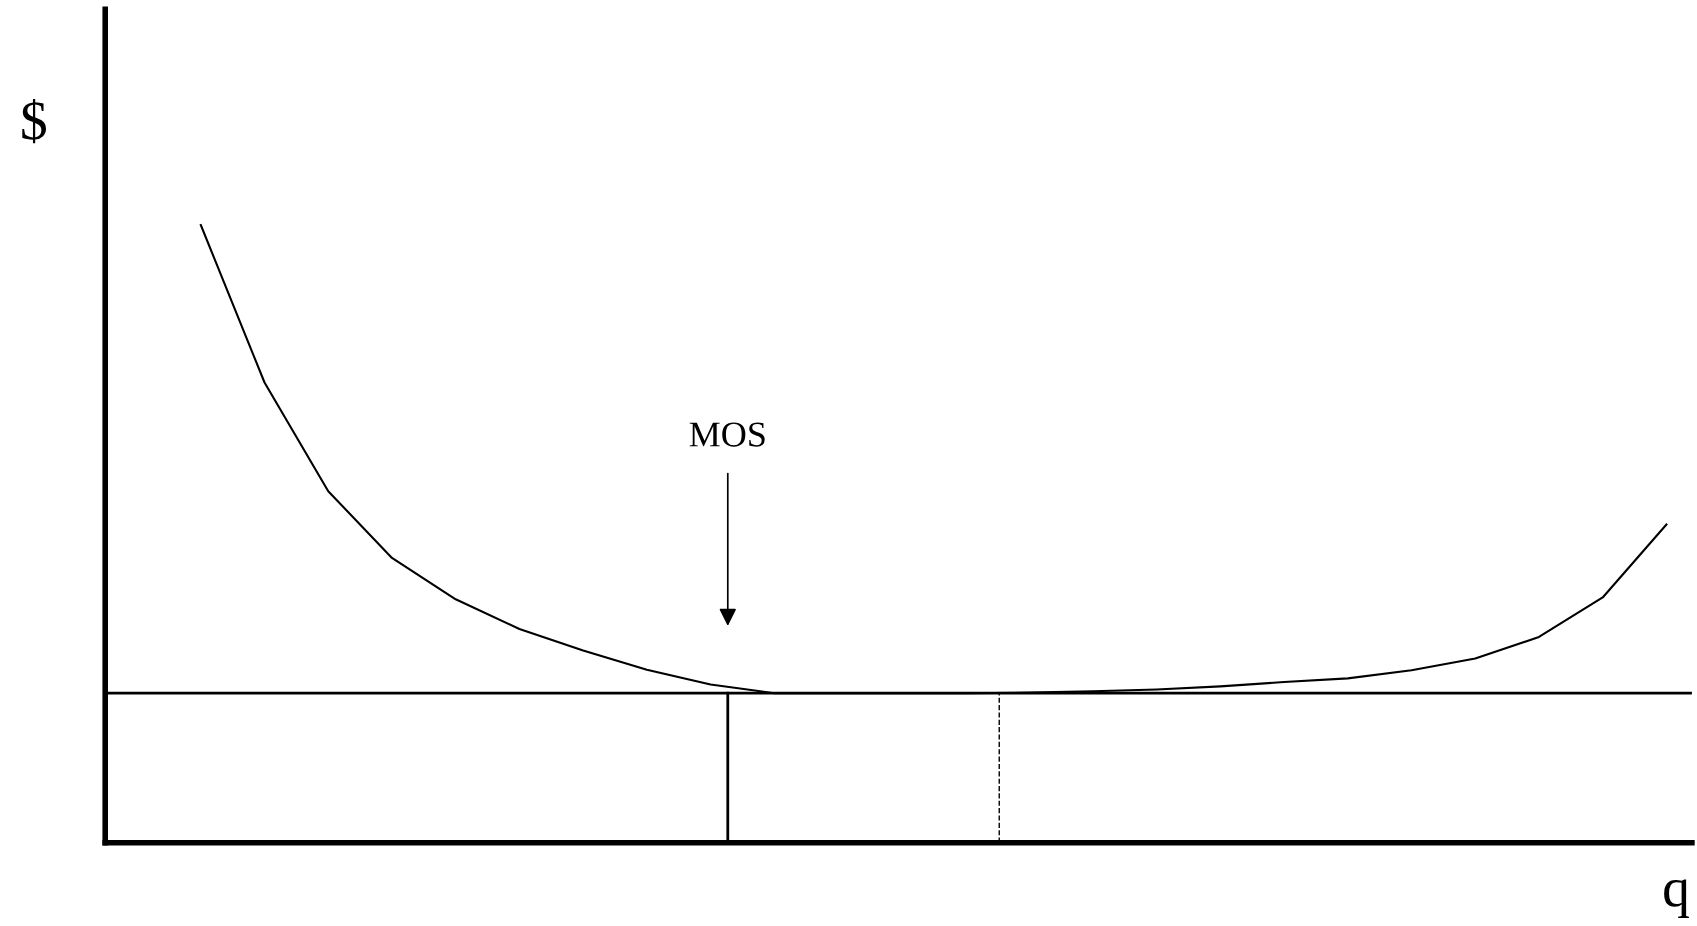 The image size is (1697, 926). Describe the element at coordinates (1676, 899) in the screenshot. I see `x-axis-title: q` at that location.